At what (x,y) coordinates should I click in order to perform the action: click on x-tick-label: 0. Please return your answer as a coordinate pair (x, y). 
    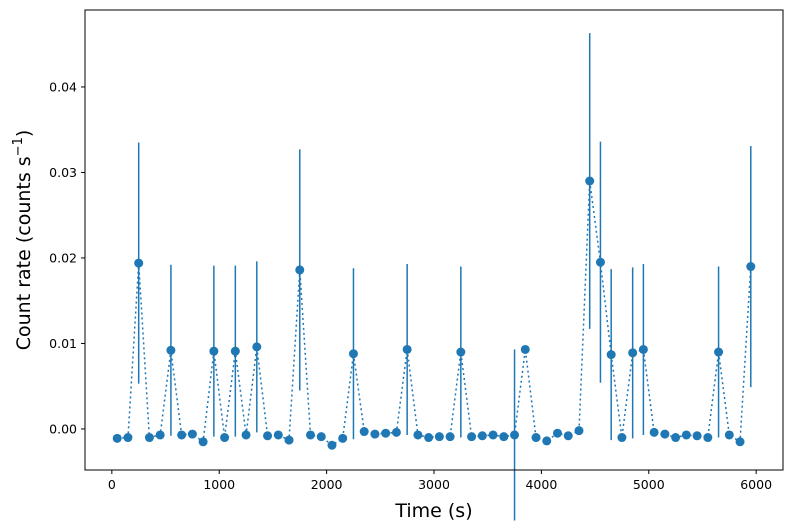
    Looking at the image, I should click on (112, 484).